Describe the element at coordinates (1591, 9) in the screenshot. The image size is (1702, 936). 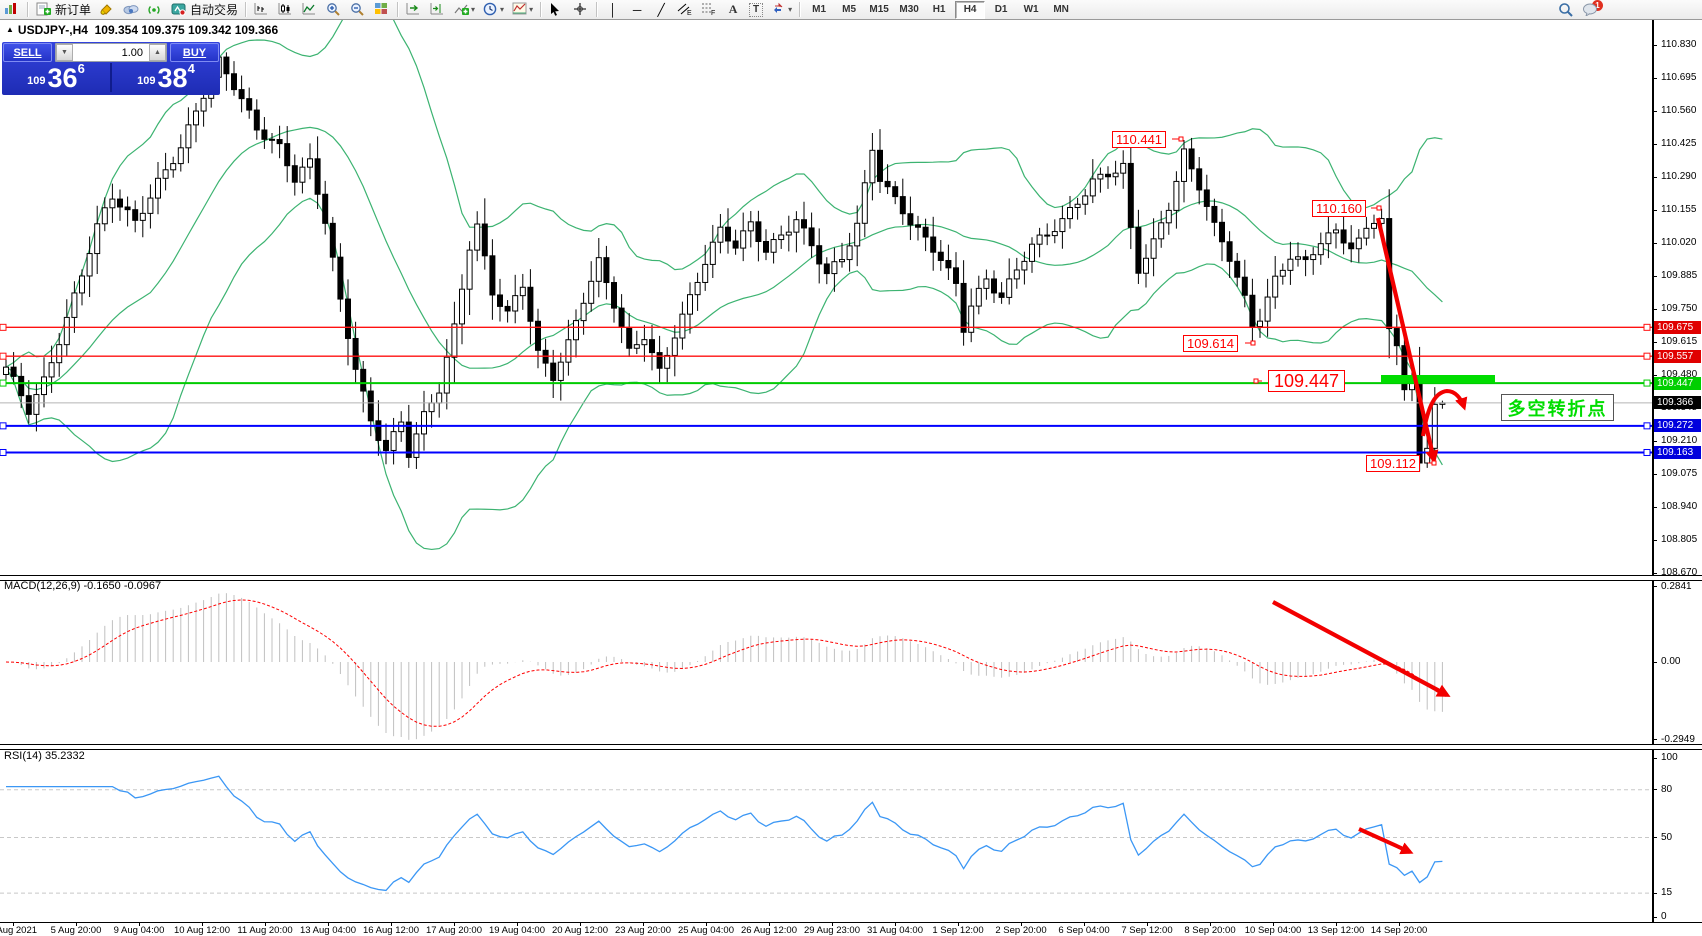
I see `notifications-button: 1` at that location.